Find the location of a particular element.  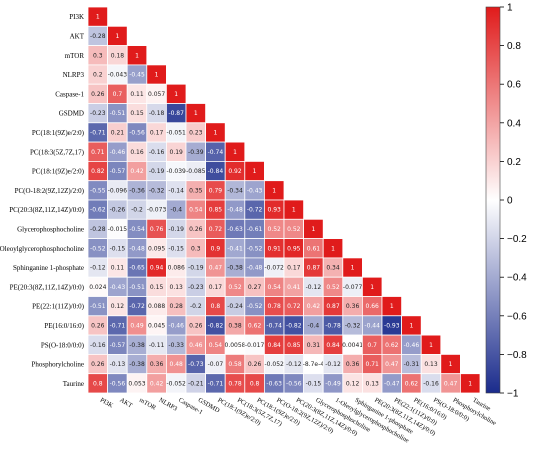

cell-value-label: 0.71 is located at coordinates (373, 364).